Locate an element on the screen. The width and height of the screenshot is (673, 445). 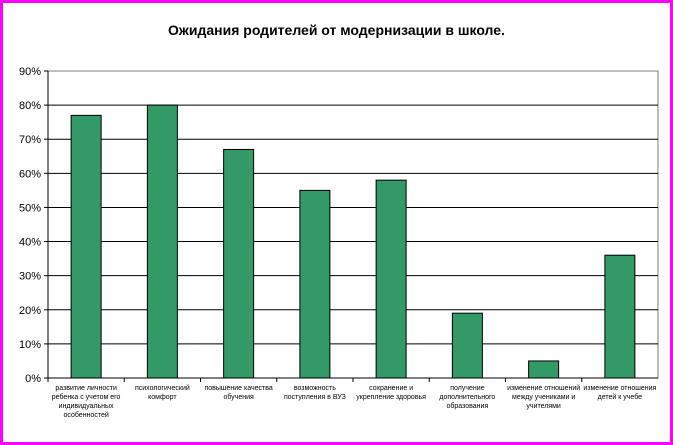
x-tick-label: получение дополнительного образования is located at coordinates (467, 397).